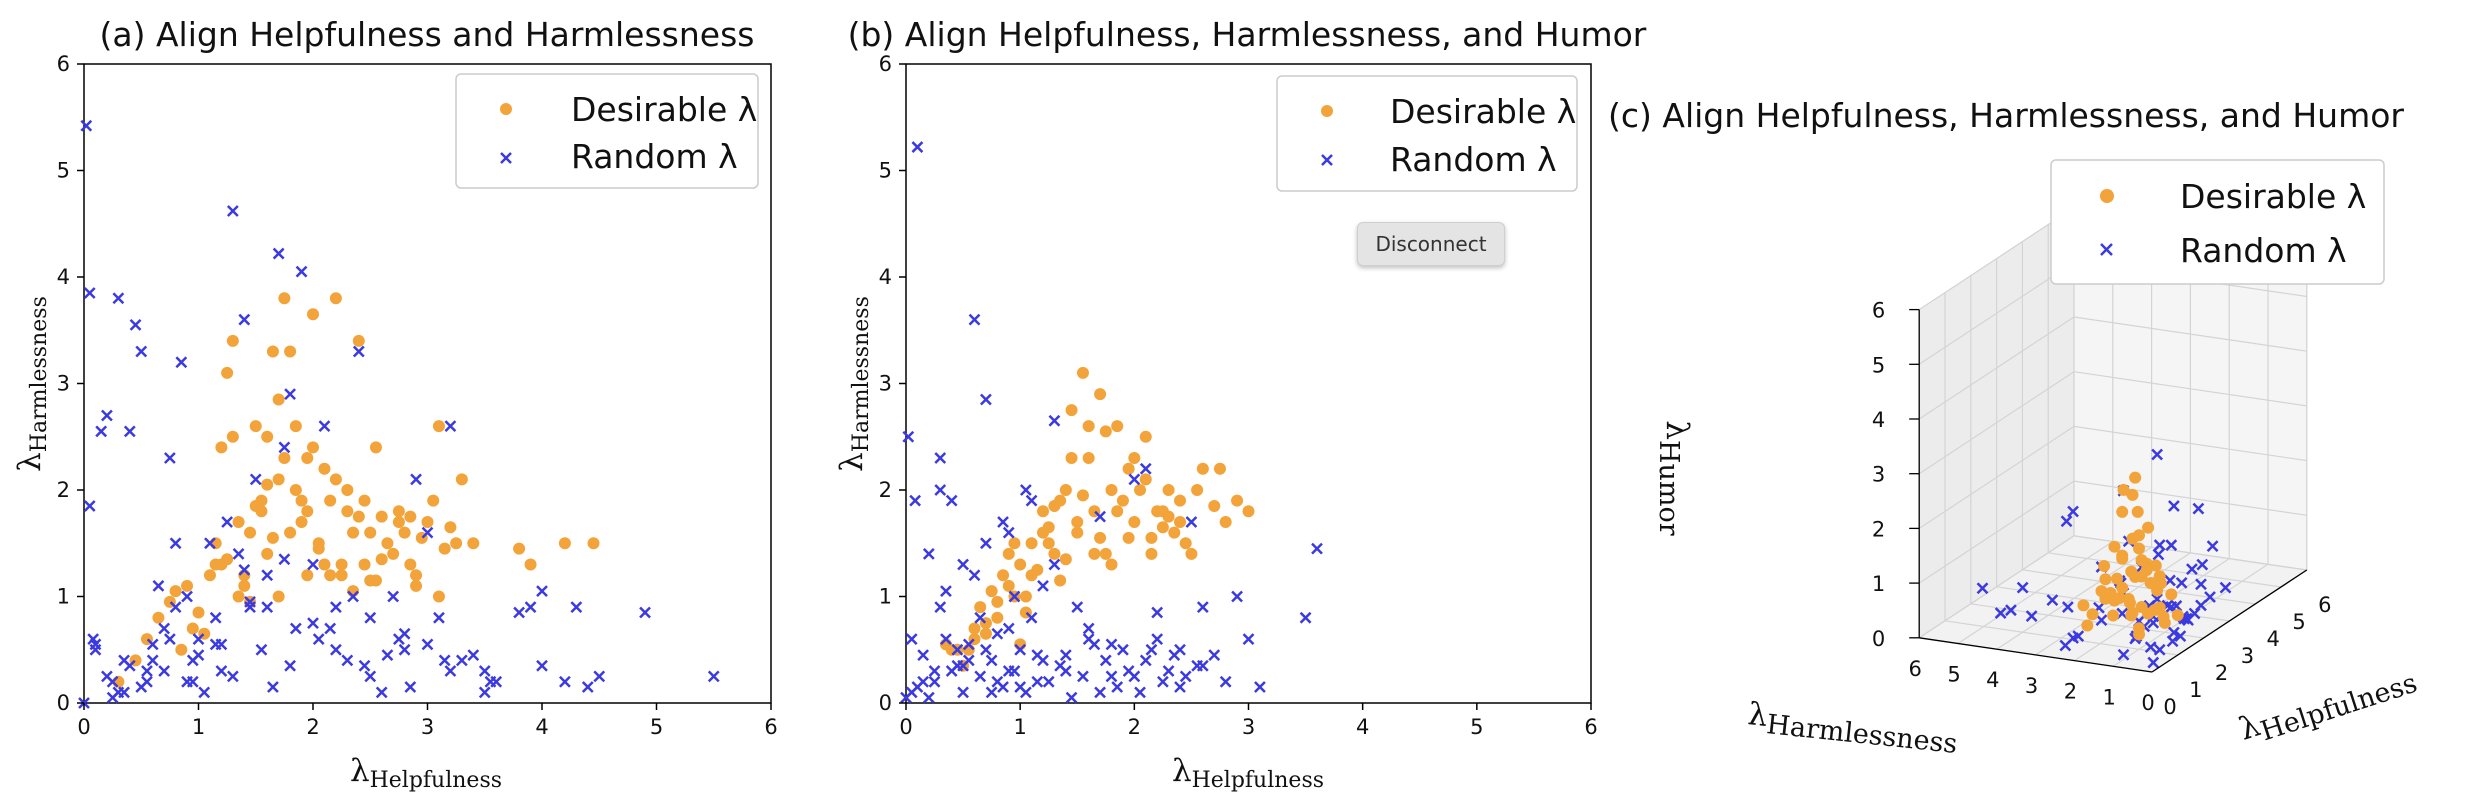 The width and height of the screenshot is (2478, 792). Describe the element at coordinates (1431, 244) in the screenshot. I see `disconnect-button: Disconnect` at that location.